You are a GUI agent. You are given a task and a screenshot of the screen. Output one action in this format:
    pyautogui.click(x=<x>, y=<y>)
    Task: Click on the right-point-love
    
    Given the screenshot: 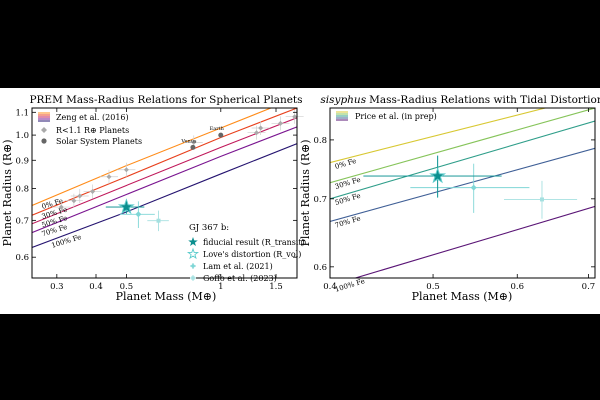 What is the action you would take?
    pyautogui.click(x=438, y=175)
    